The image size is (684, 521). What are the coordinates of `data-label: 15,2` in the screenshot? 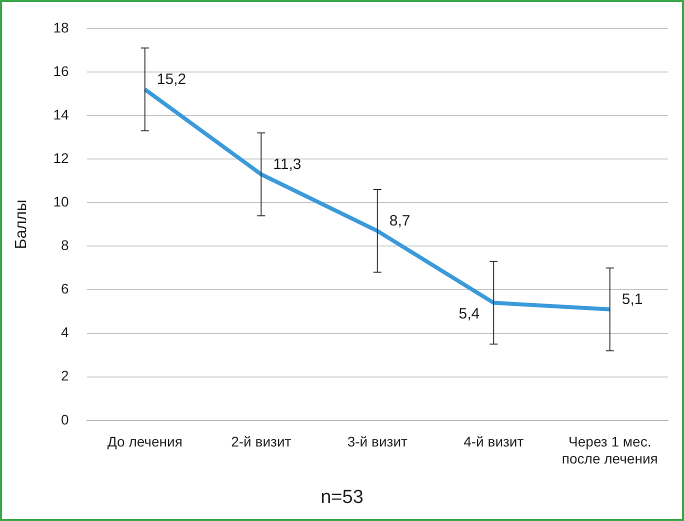 It's located at (171, 79).